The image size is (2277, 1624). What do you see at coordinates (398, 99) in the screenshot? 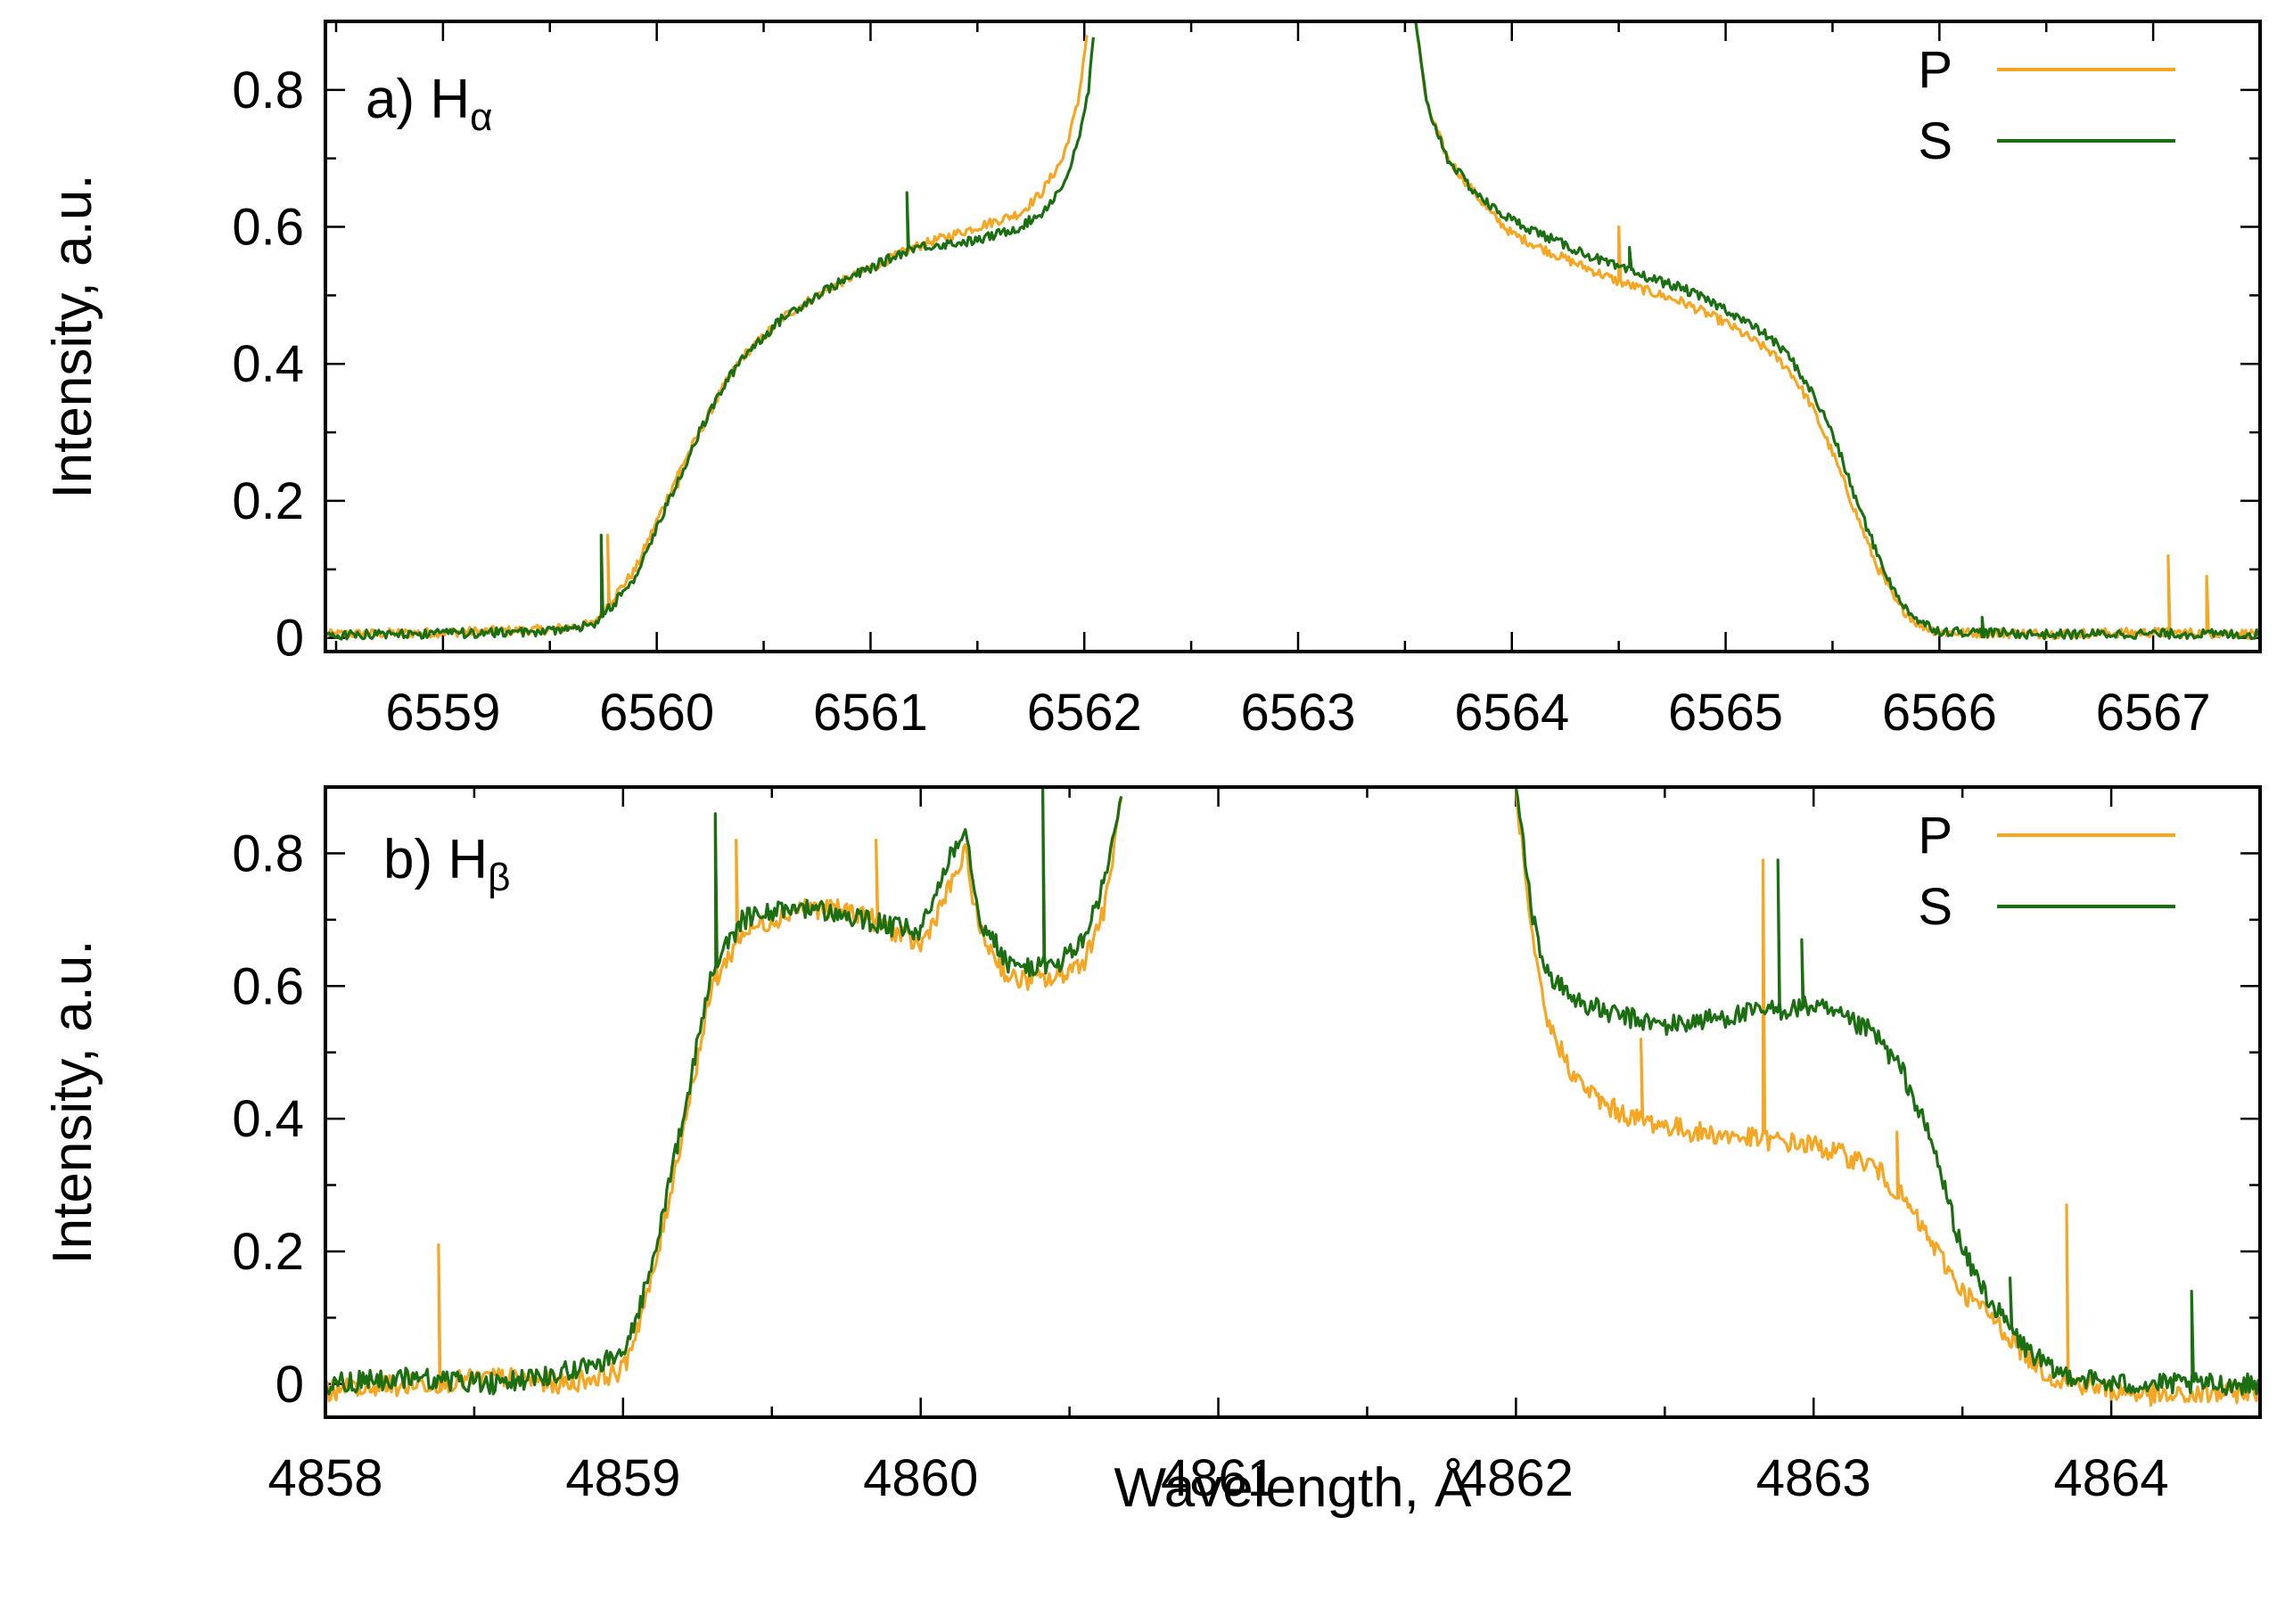
I see `panel-h-alpha-label-prefix: a)` at bounding box center [398, 99].